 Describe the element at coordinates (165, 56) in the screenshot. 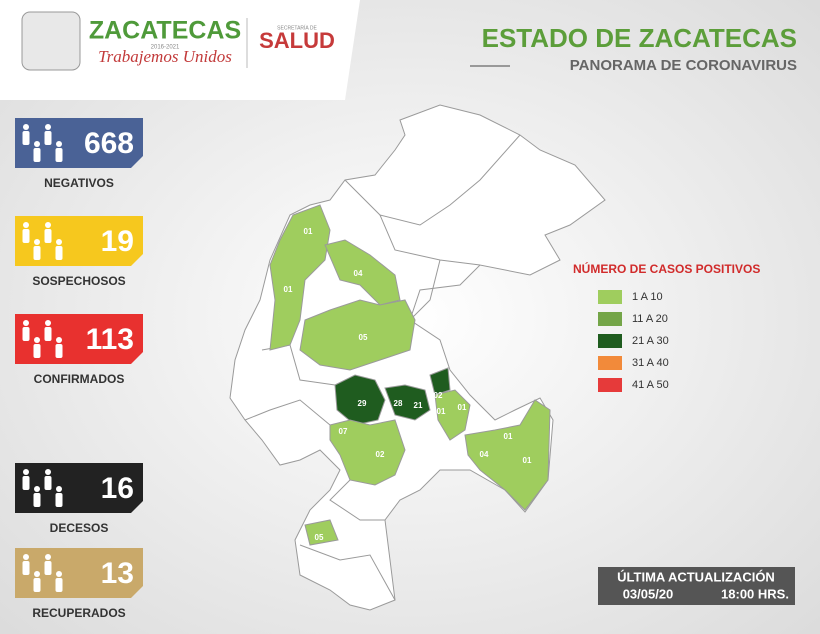

I see `logo-slogan: Trabajemos Unidos` at that location.